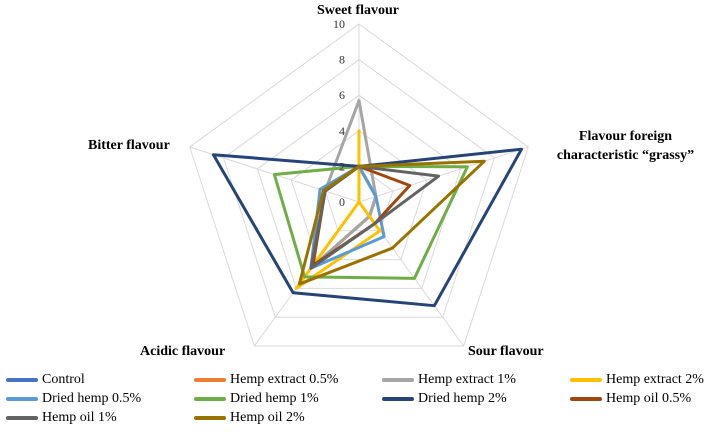 The image size is (711, 432). I want to click on grid-spoke, so click(443, 174).